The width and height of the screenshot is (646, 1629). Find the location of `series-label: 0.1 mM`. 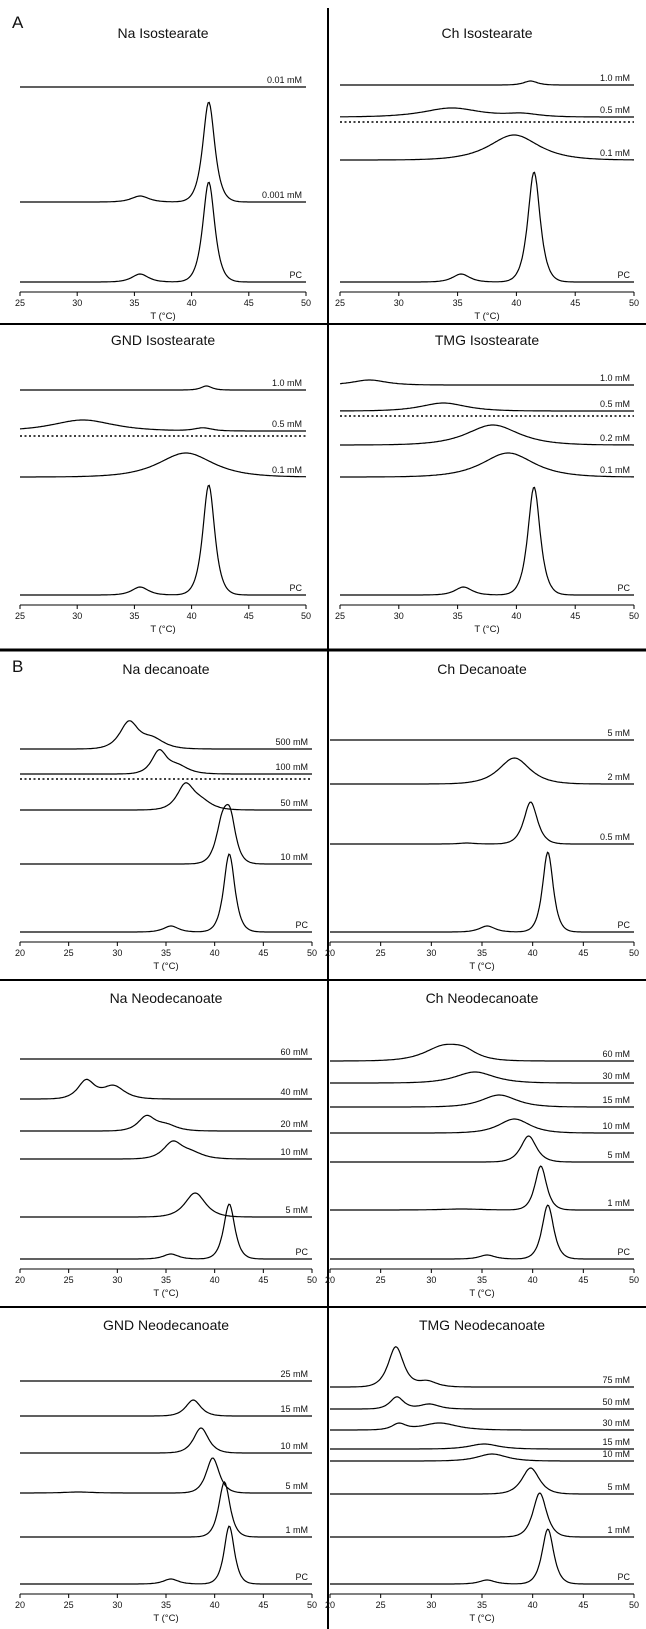

series-label: 0.1 mM is located at coordinates (287, 470).